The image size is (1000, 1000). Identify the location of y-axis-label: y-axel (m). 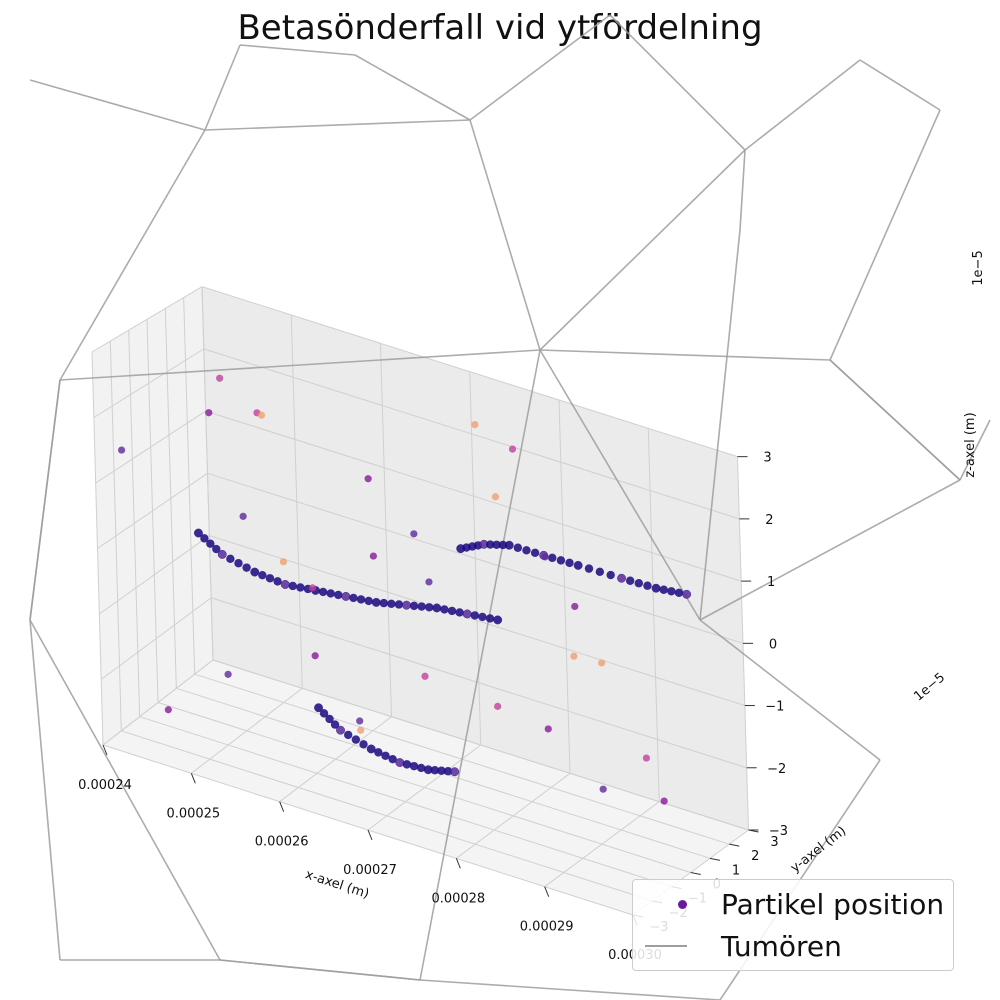
(818, 850).